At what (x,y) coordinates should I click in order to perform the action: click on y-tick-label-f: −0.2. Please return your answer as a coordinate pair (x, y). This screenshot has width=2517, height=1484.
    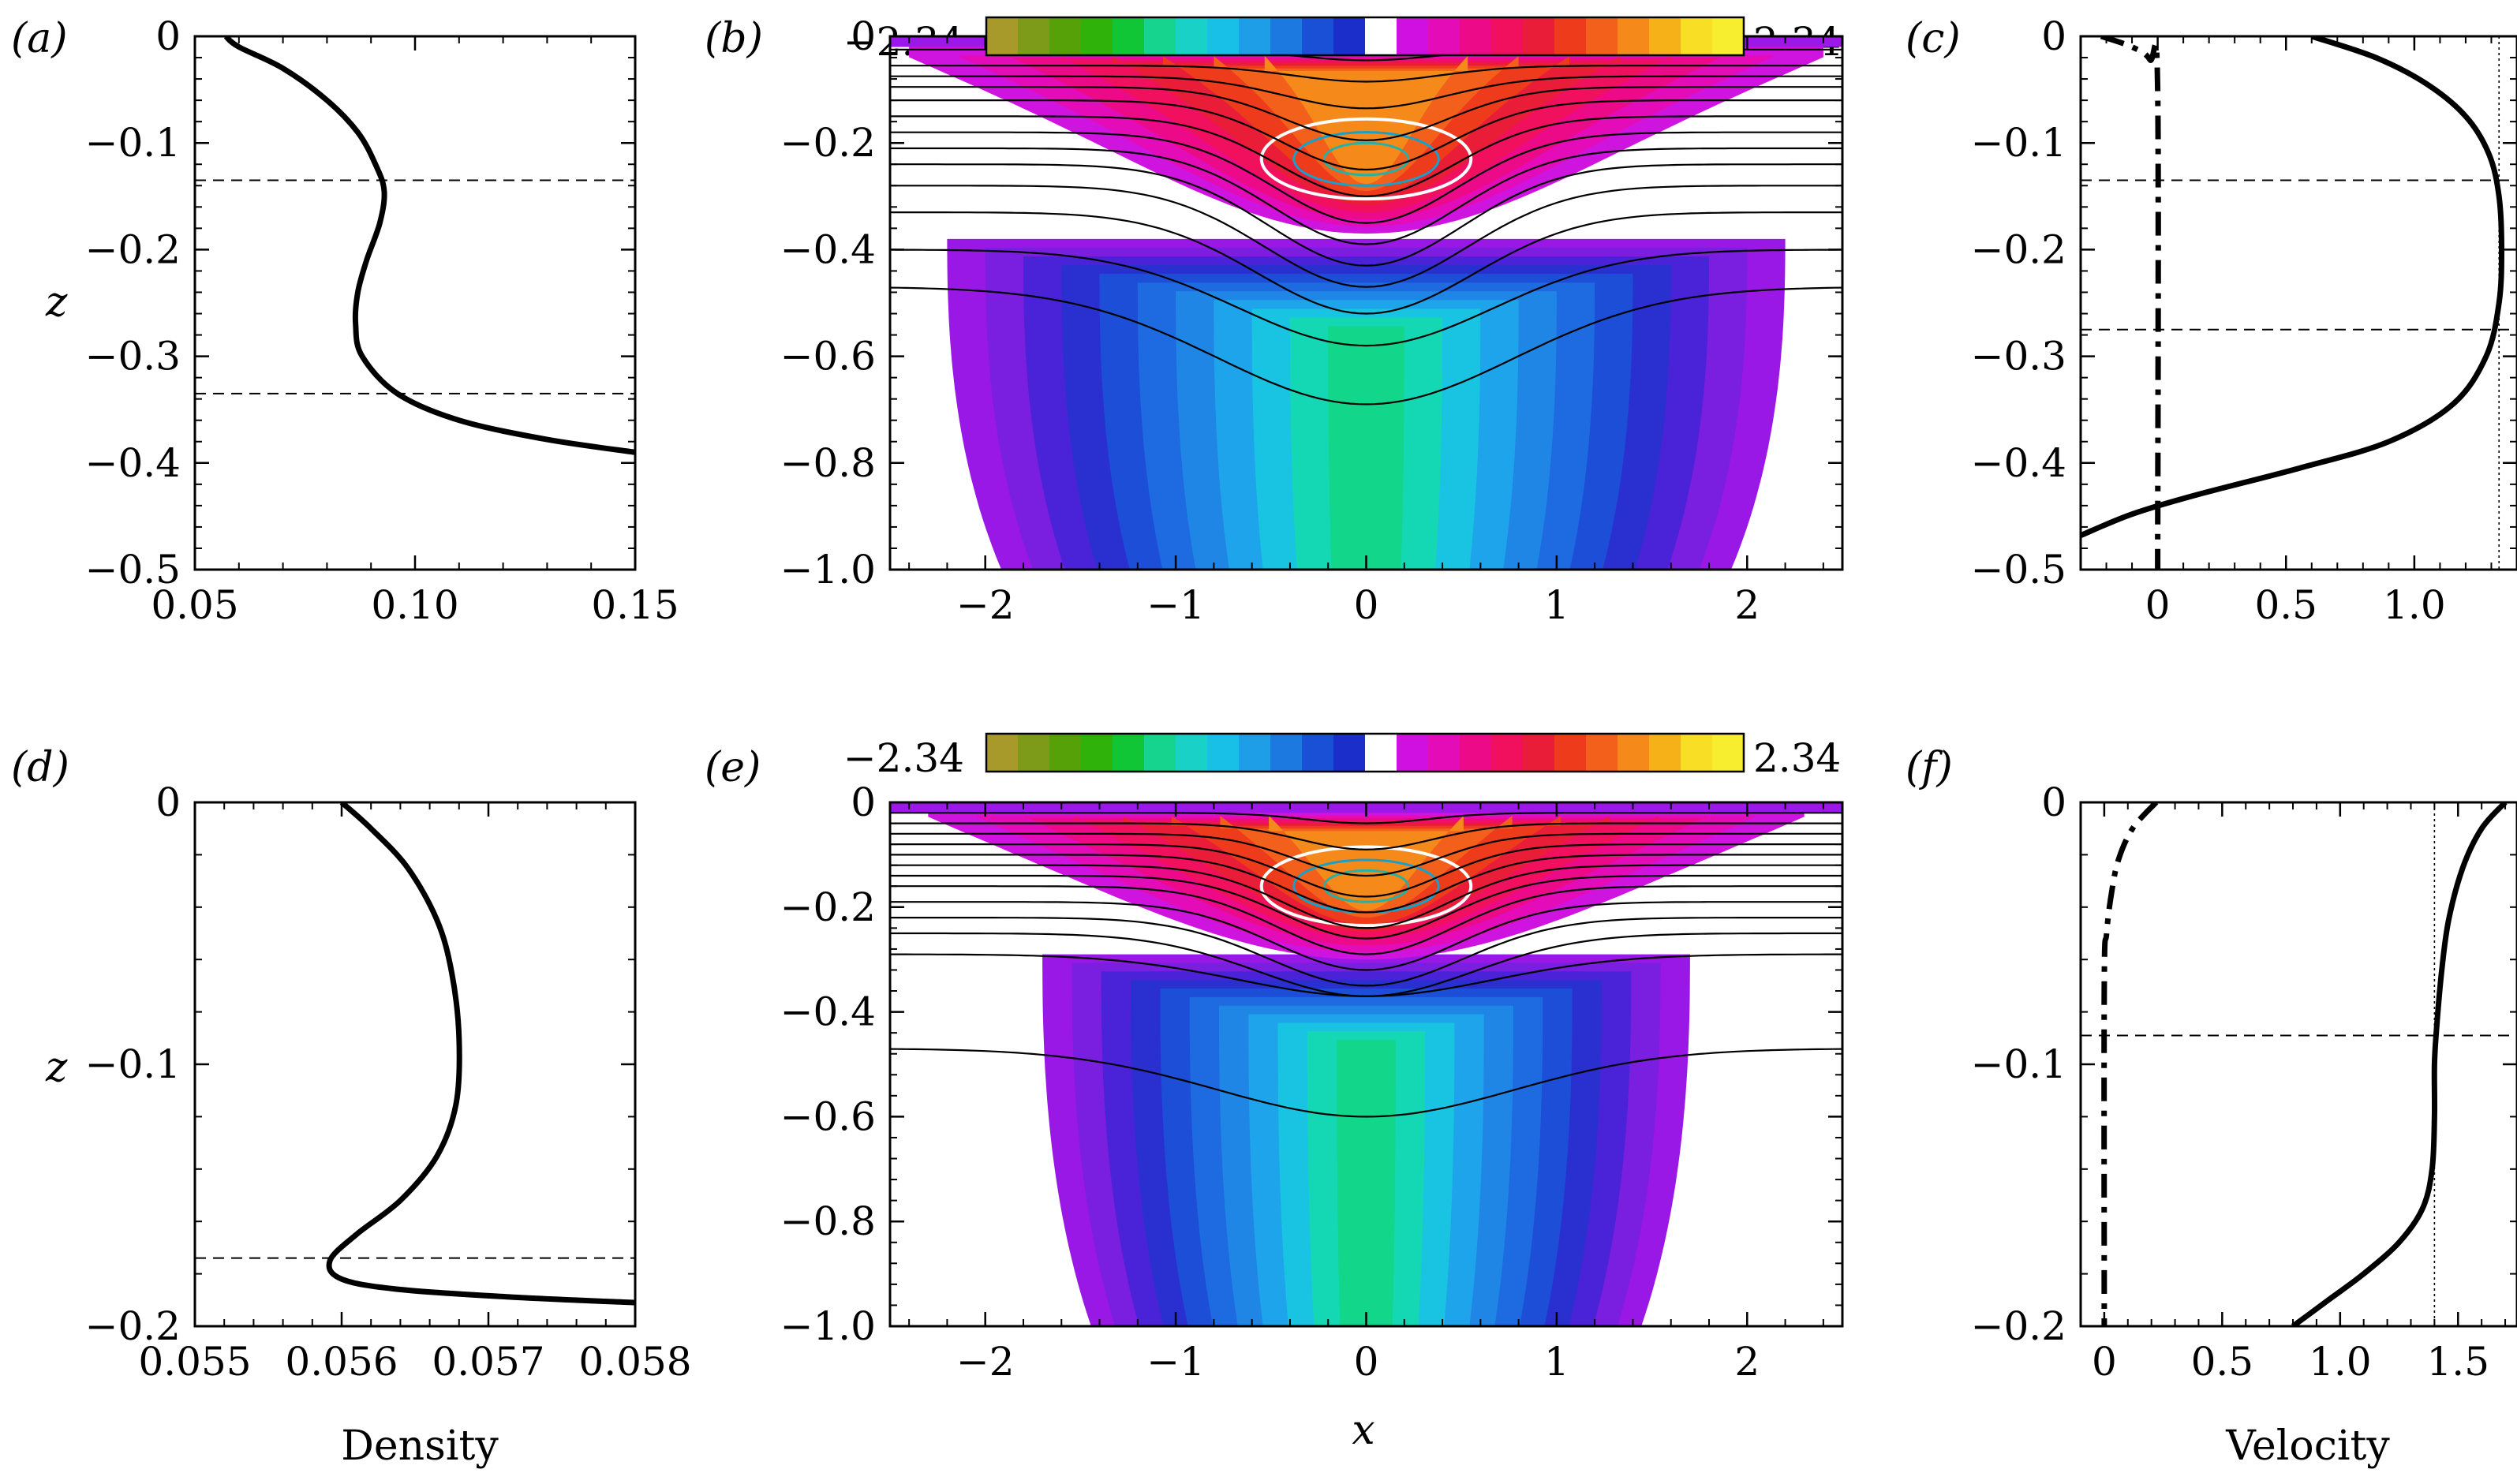
    Looking at the image, I should click on (2019, 1326).